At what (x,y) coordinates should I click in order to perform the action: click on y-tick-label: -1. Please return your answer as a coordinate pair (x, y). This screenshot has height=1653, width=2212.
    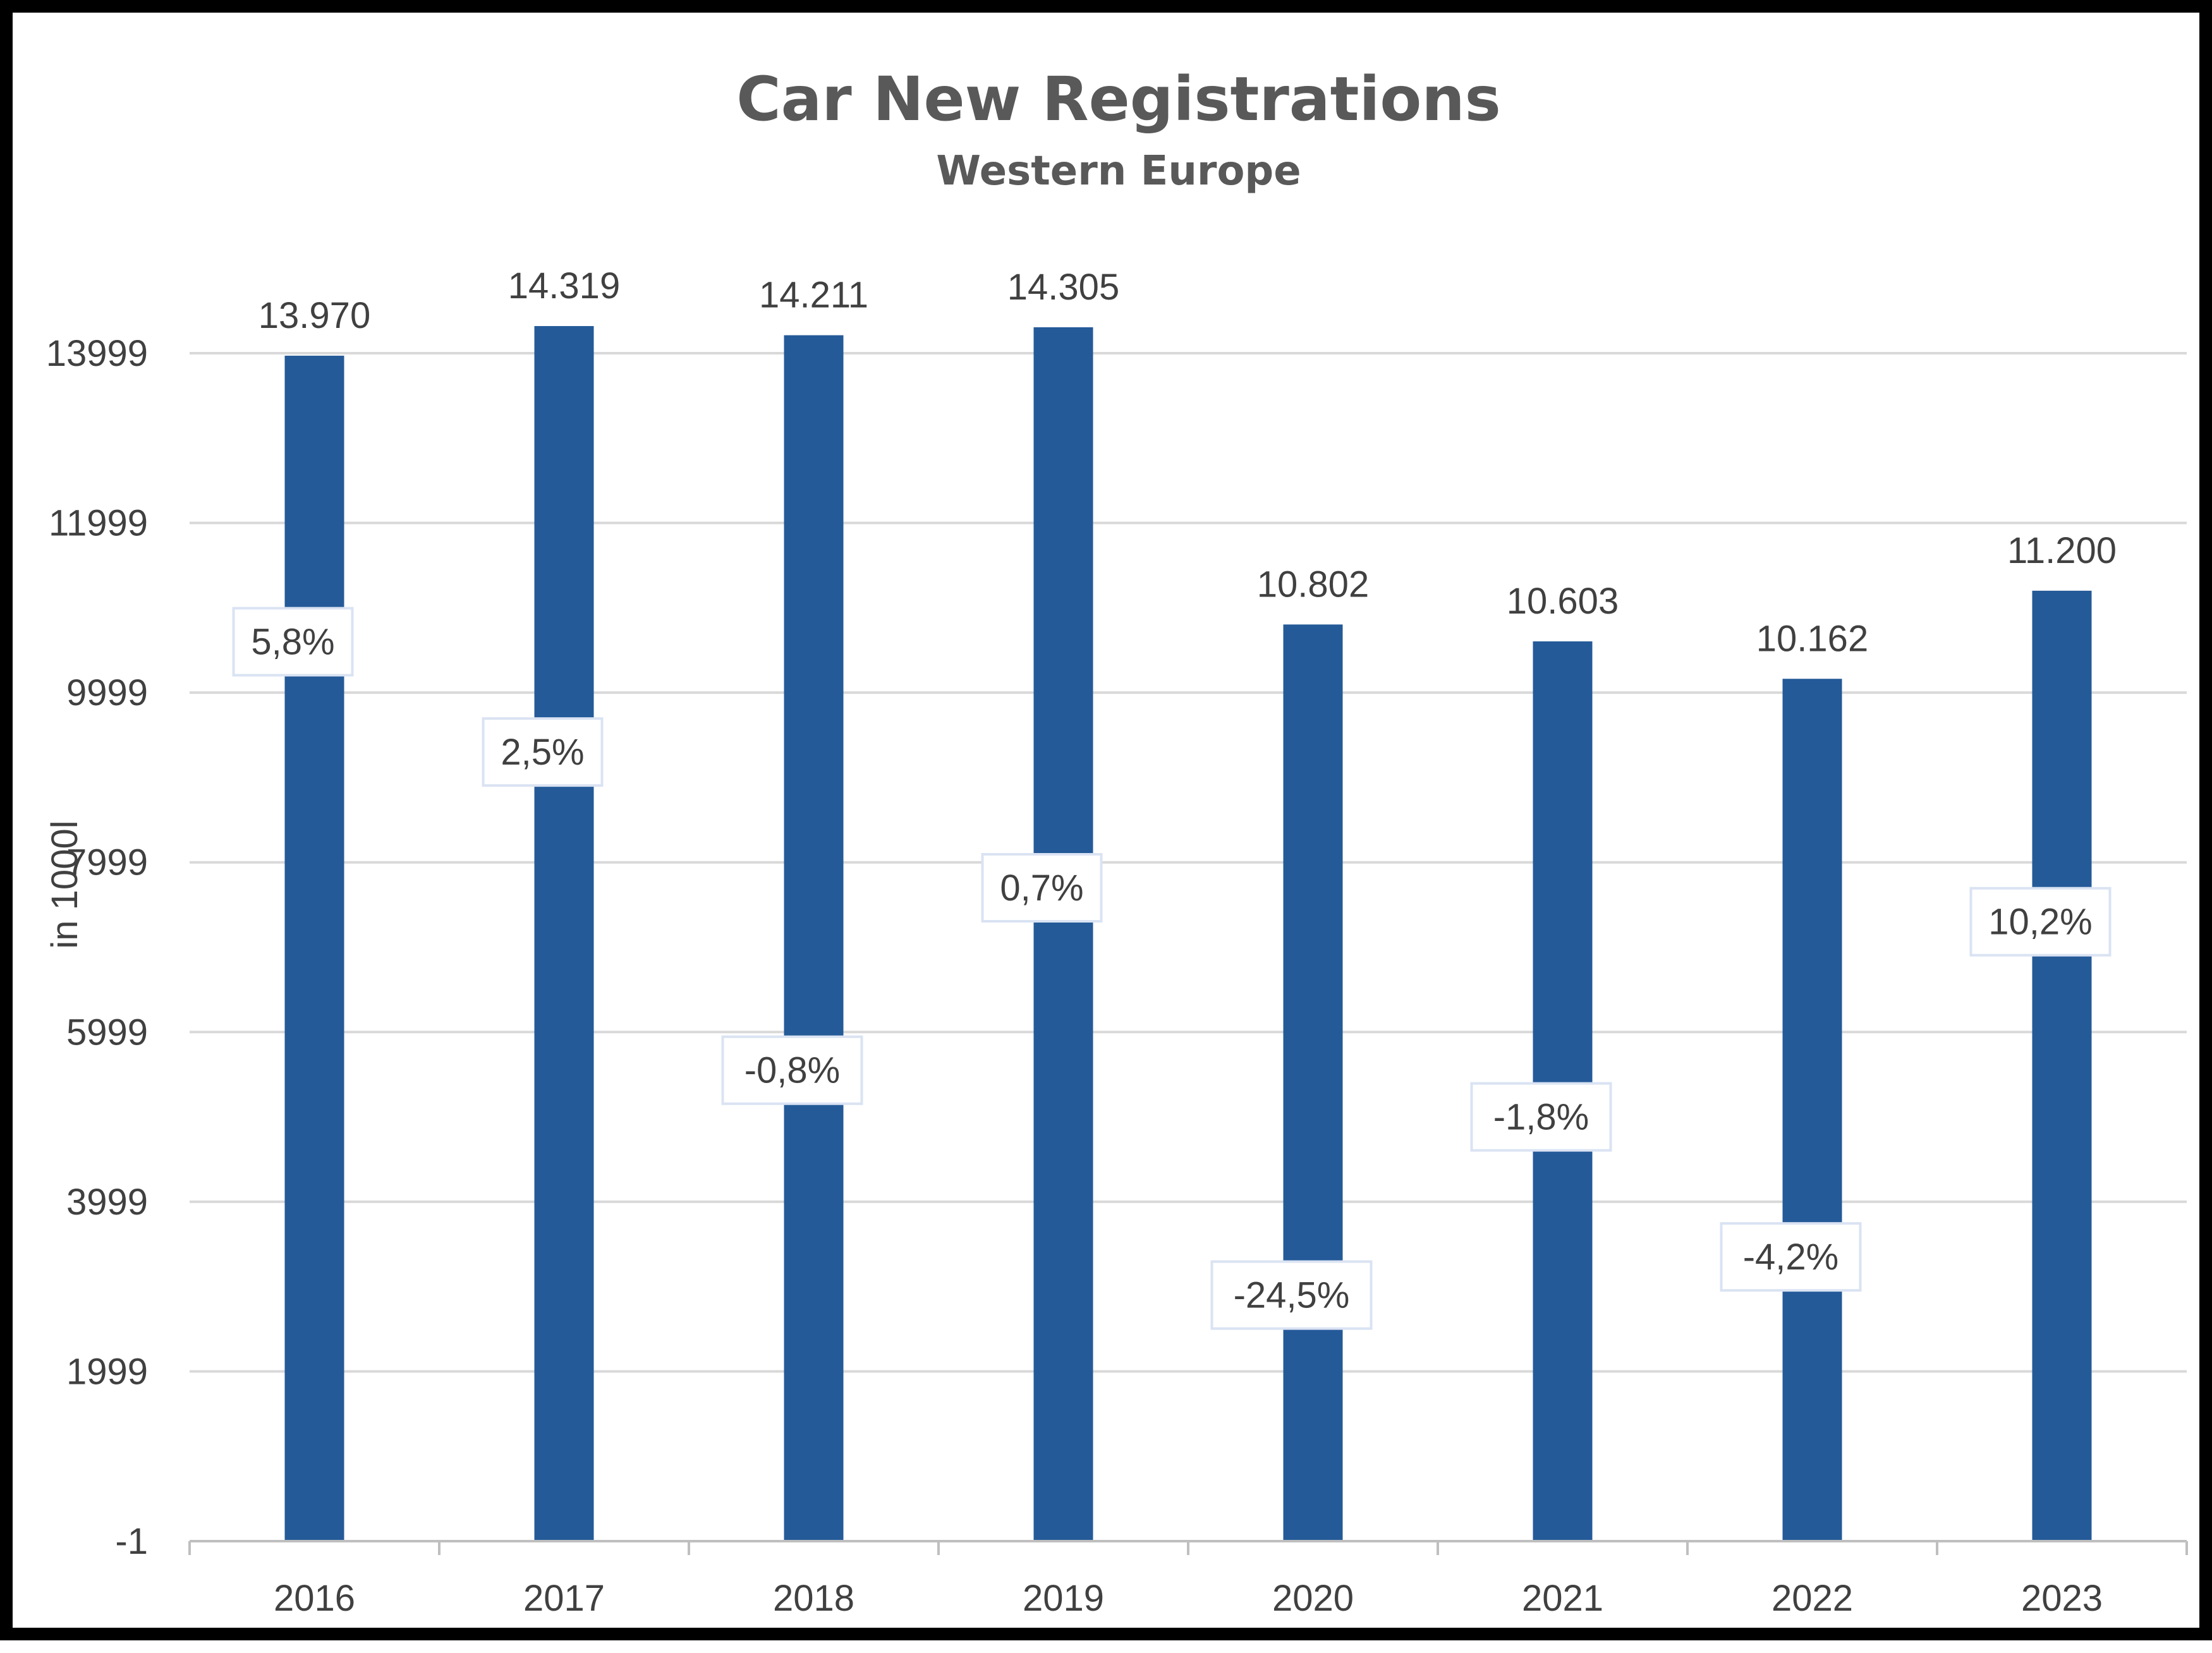
    Looking at the image, I should click on (131, 1541).